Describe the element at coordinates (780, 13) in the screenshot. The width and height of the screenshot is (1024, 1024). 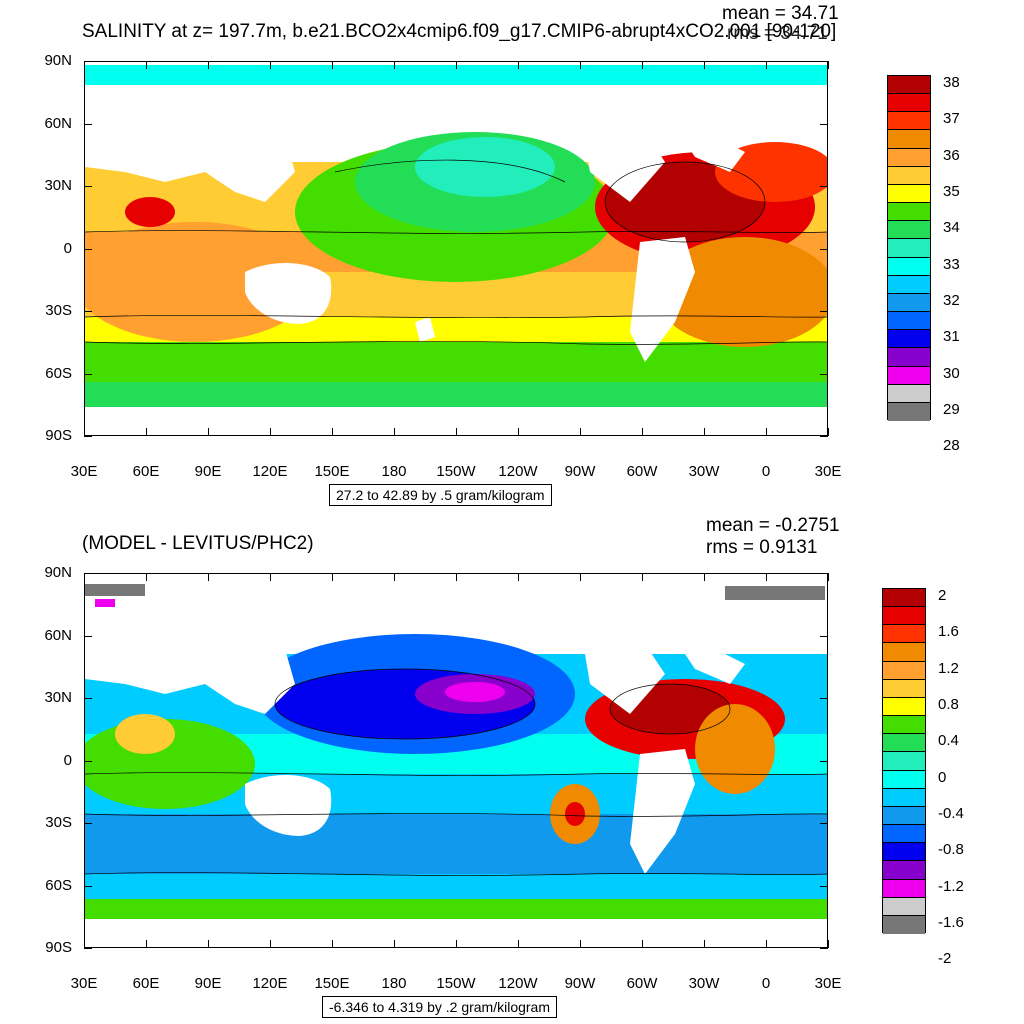
I see `panel1-mean: mean = 34.71` at that location.